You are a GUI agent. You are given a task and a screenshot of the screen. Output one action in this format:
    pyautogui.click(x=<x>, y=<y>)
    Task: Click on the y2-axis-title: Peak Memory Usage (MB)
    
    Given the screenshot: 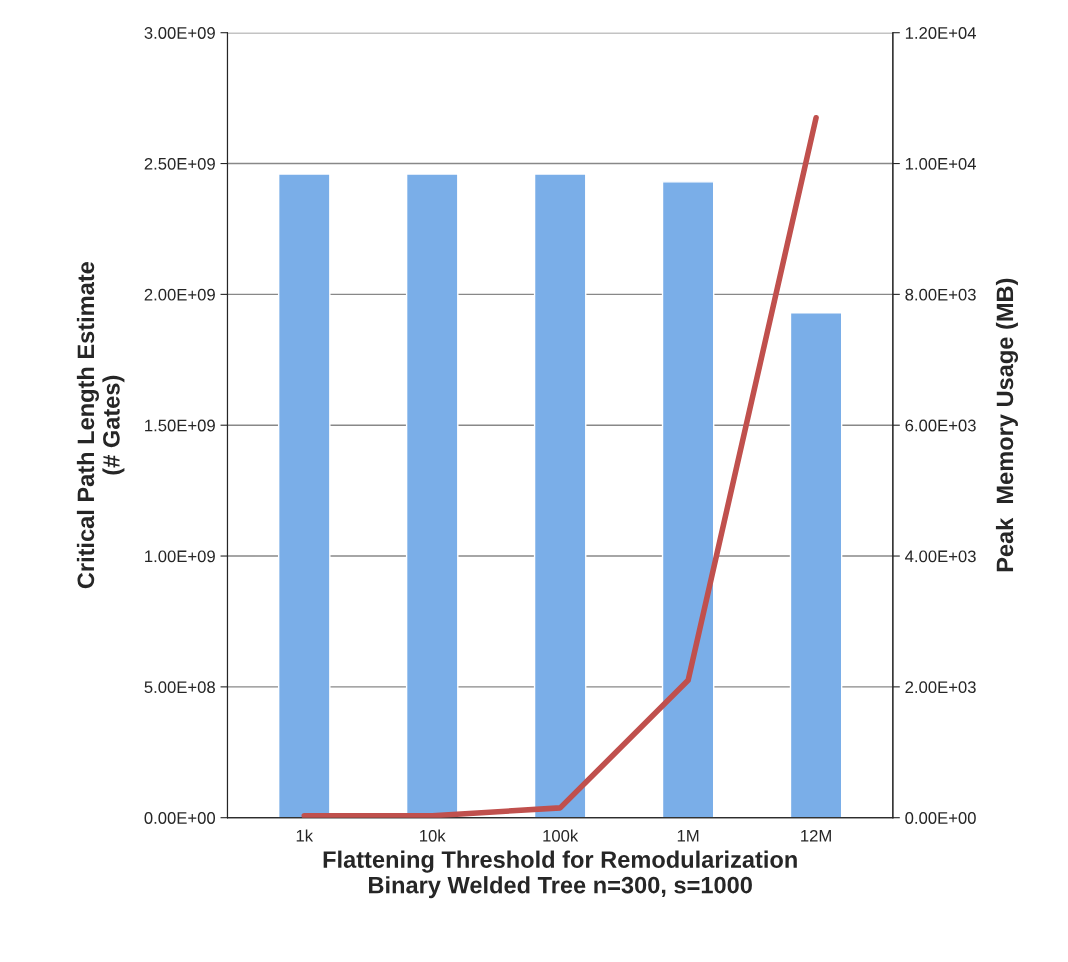 What is the action you would take?
    pyautogui.click(x=1007, y=425)
    